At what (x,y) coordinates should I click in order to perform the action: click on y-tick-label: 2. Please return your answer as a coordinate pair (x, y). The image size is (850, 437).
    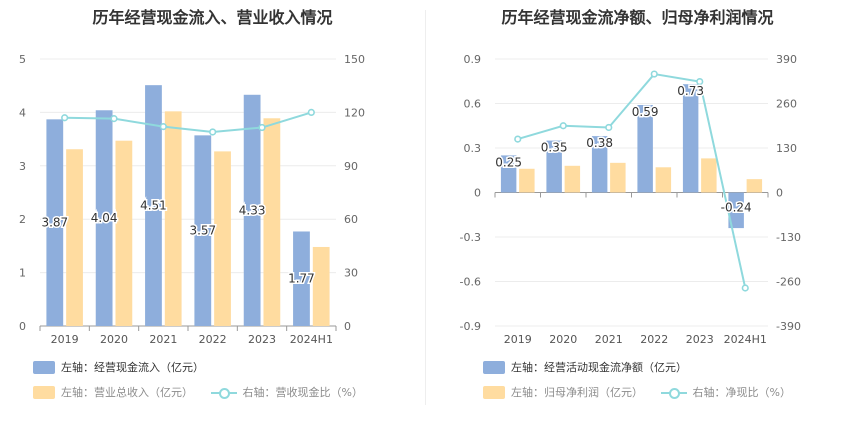
    Looking at the image, I should click on (22, 219).